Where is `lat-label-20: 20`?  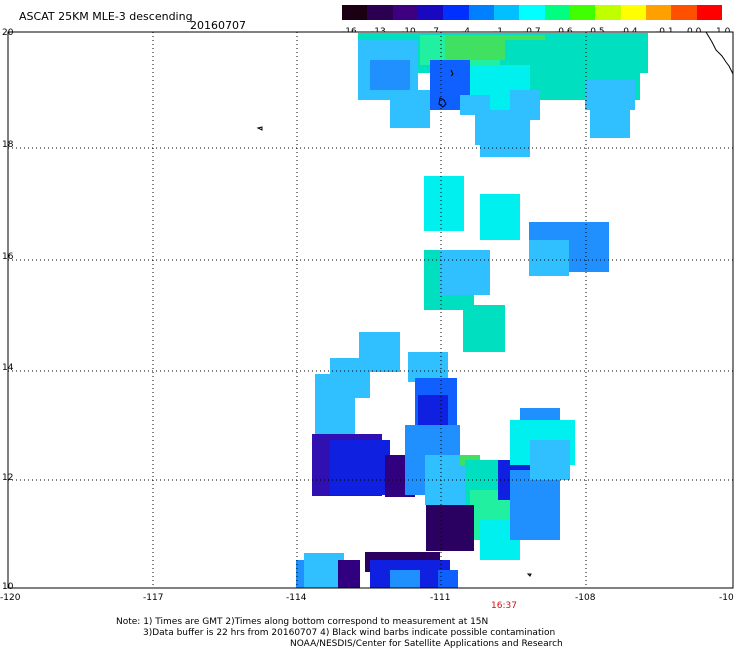 lat-label-20: 20 is located at coordinates (8, 33).